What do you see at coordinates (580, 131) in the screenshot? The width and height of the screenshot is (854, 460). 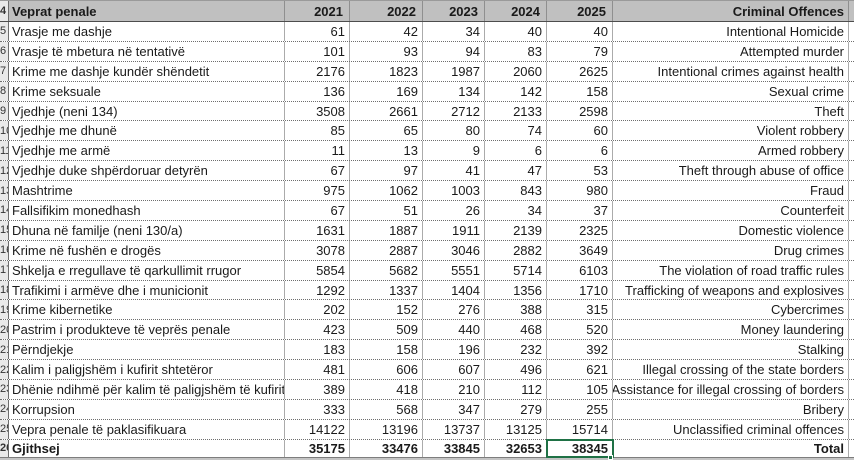 I see `year-value: 60` at bounding box center [580, 131].